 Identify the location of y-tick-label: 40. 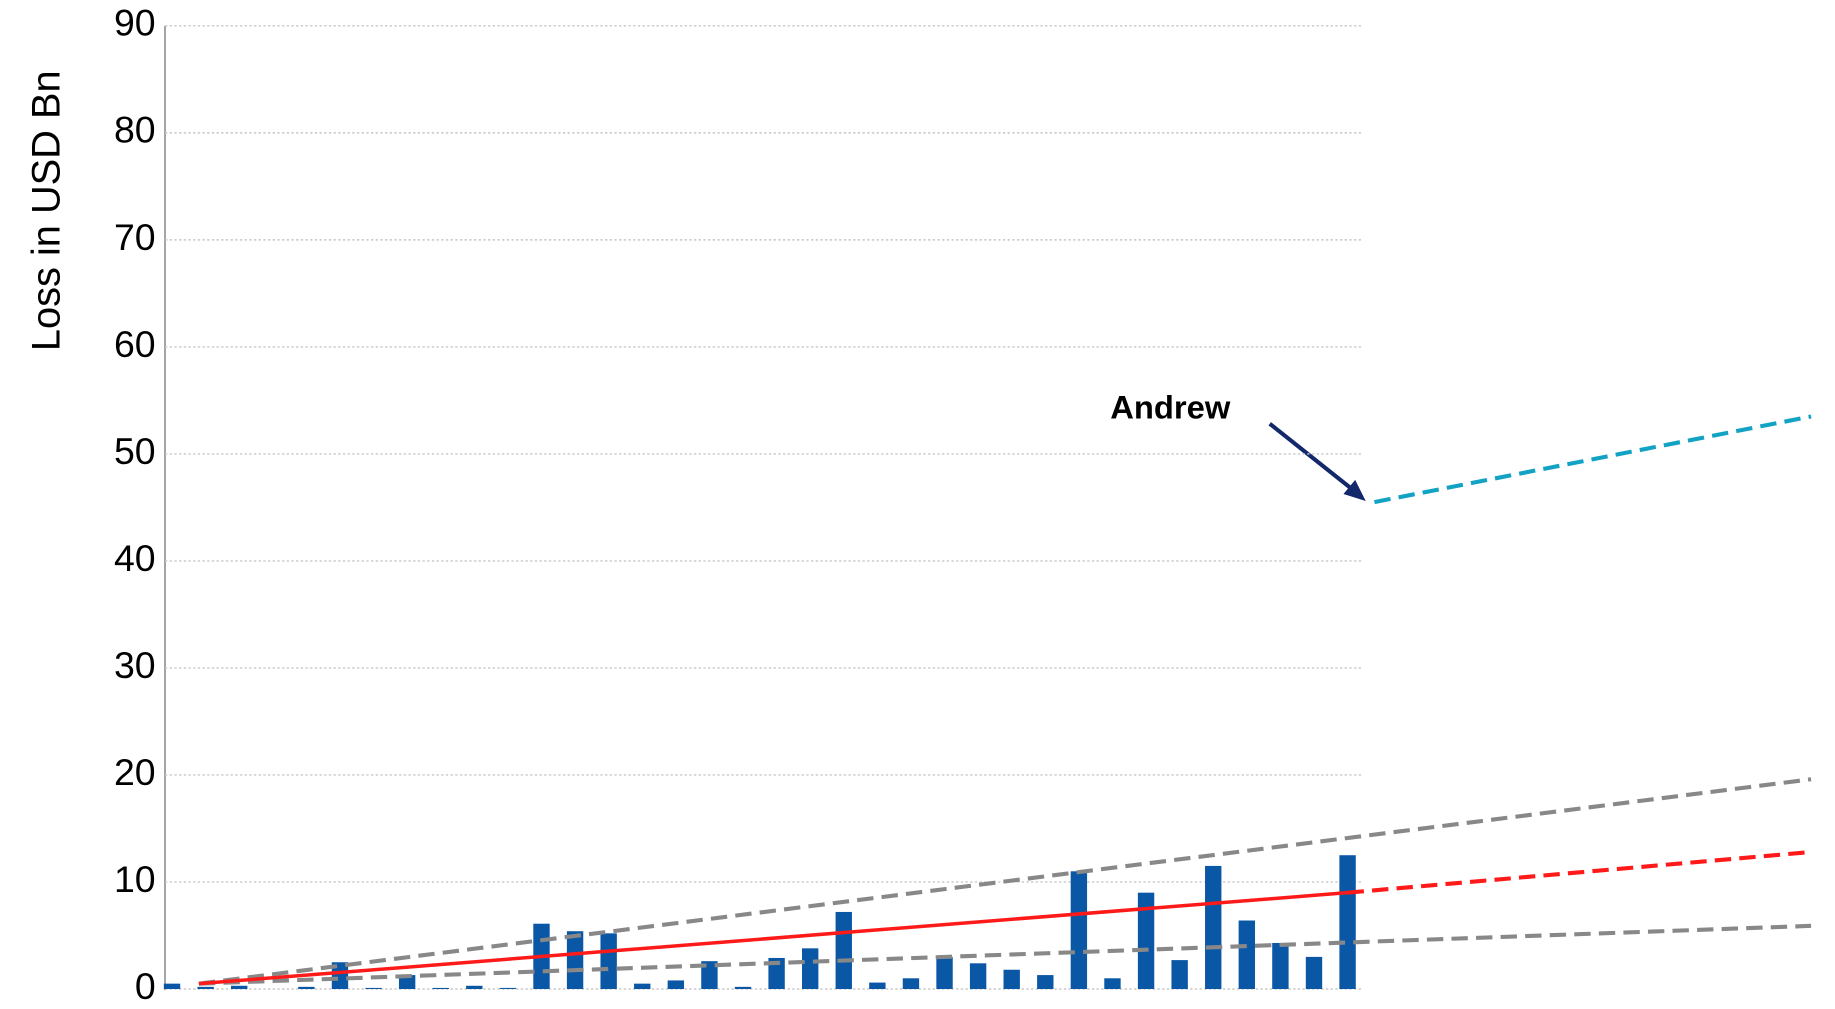
(135, 558).